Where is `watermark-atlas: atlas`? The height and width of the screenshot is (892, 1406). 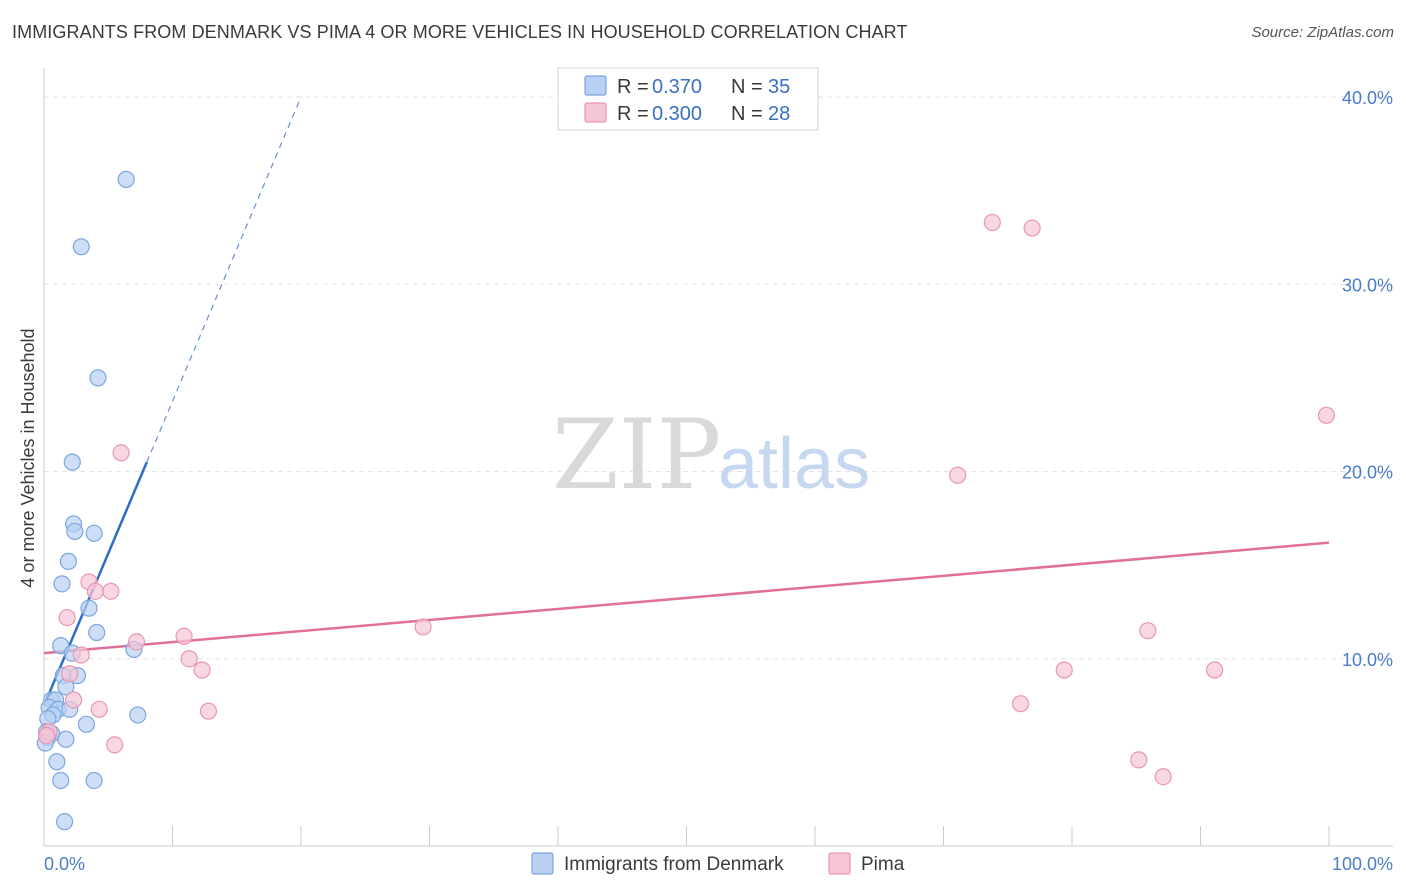 watermark-atlas: atlas is located at coordinates (794, 464).